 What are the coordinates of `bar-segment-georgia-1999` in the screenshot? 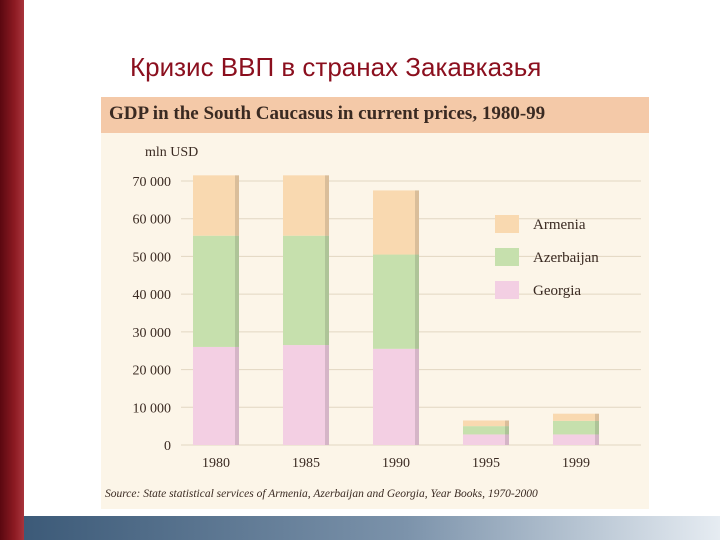 It's located at (576, 439).